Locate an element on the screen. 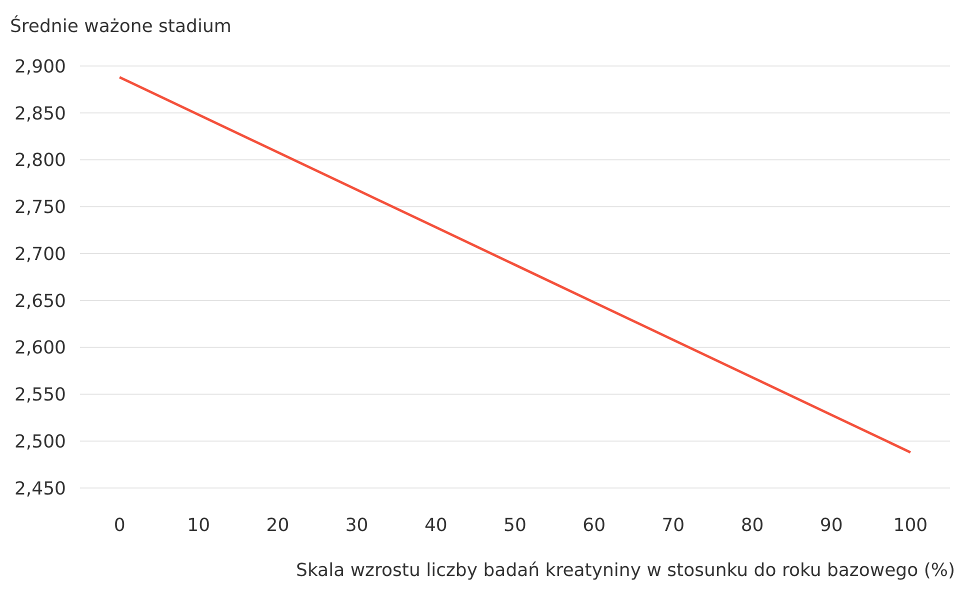 This screenshot has width=955, height=592. x-tick-label: 80 is located at coordinates (752, 525).